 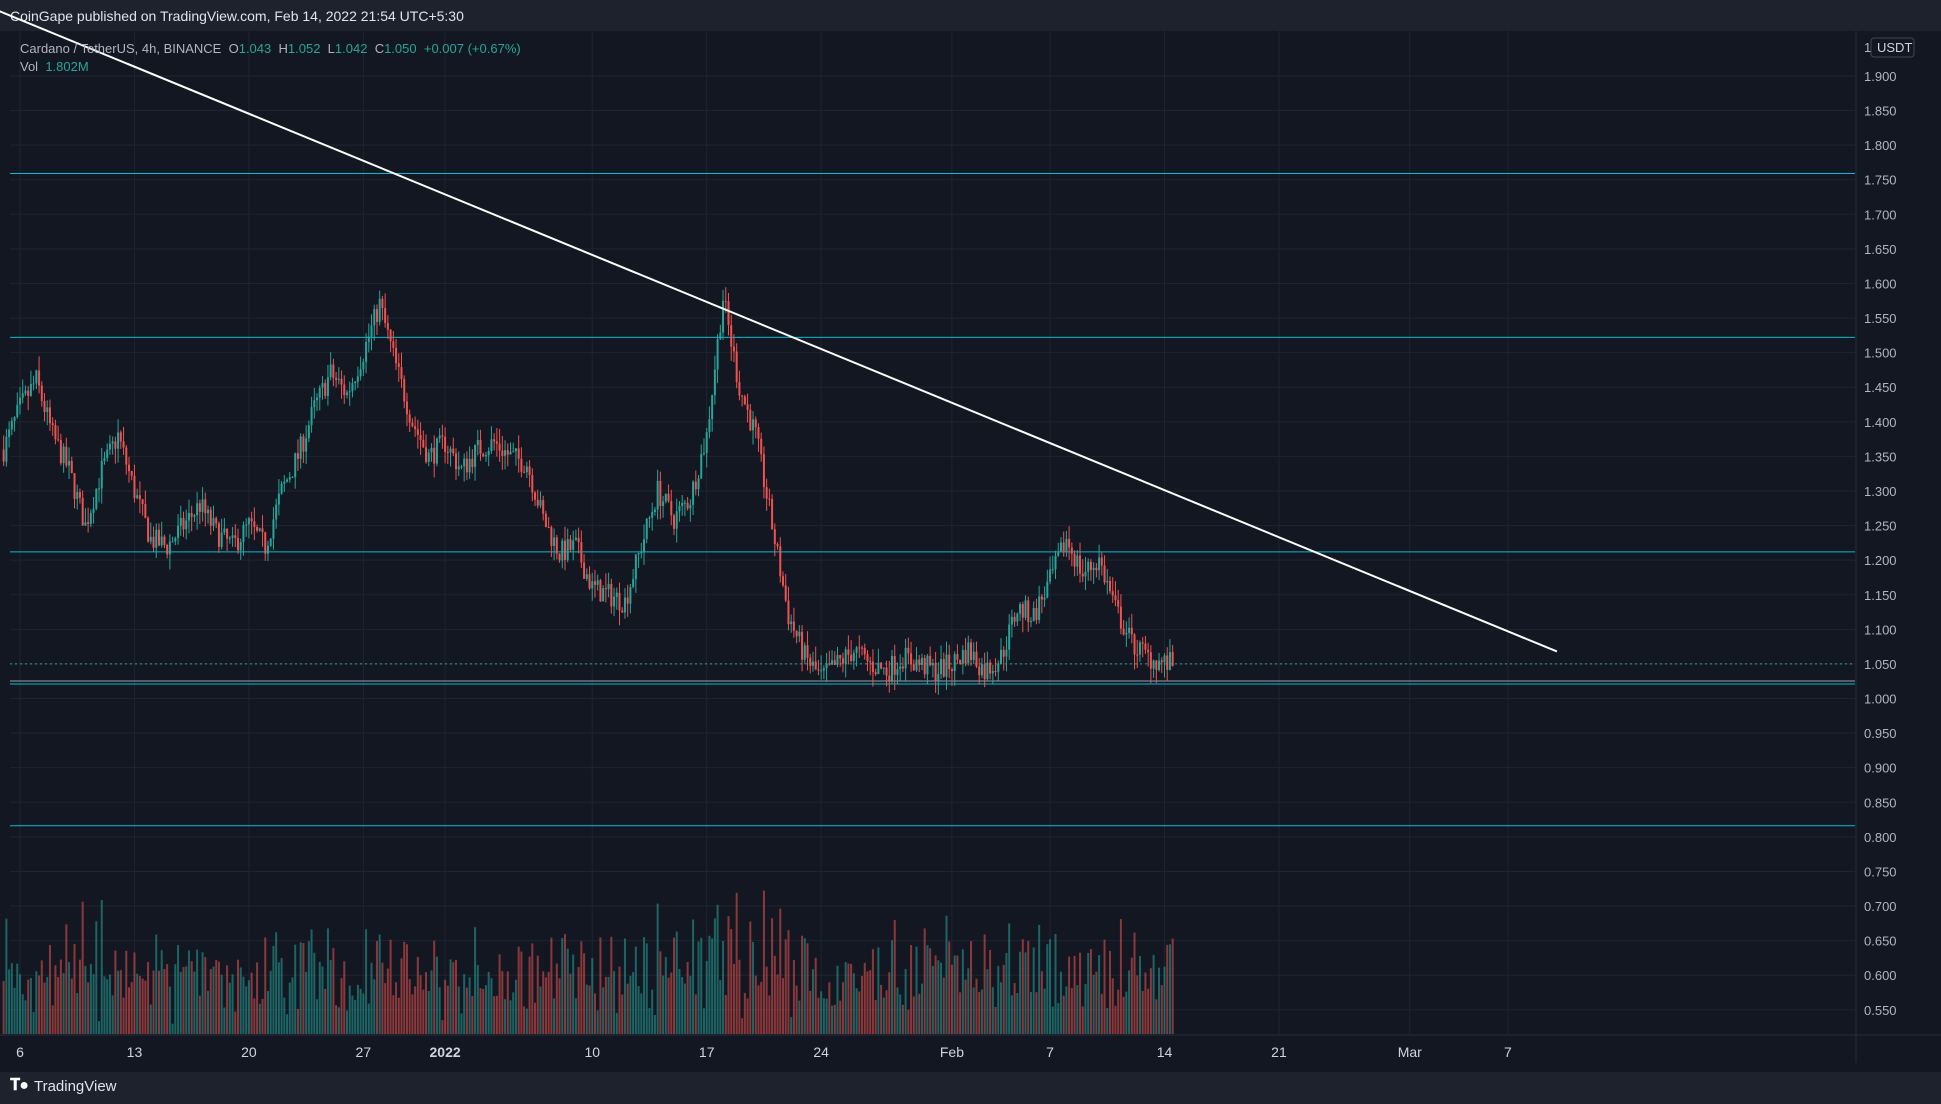 What do you see at coordinates (1880, 595) in the screenshot?
I see `y-tick-label: 1.150` at bounding box center [1880, 595].